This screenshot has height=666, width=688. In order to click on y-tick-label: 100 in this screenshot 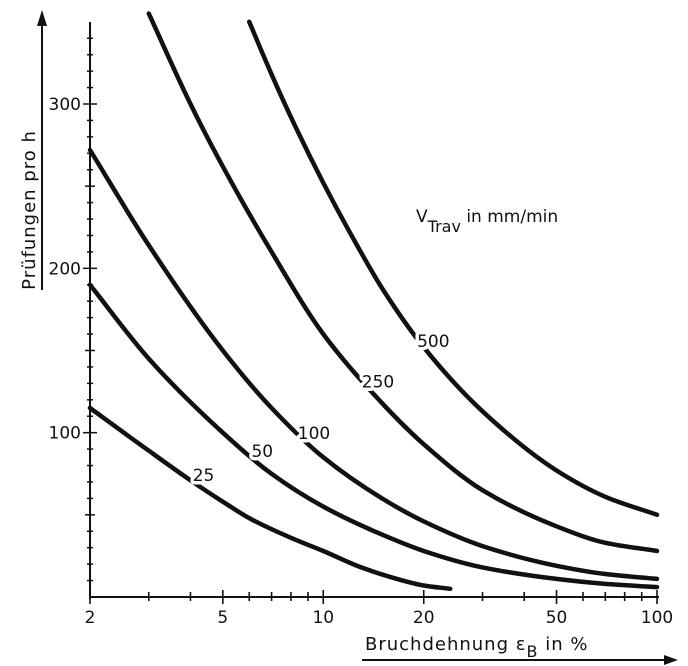, I will do `click(65, 434)`.